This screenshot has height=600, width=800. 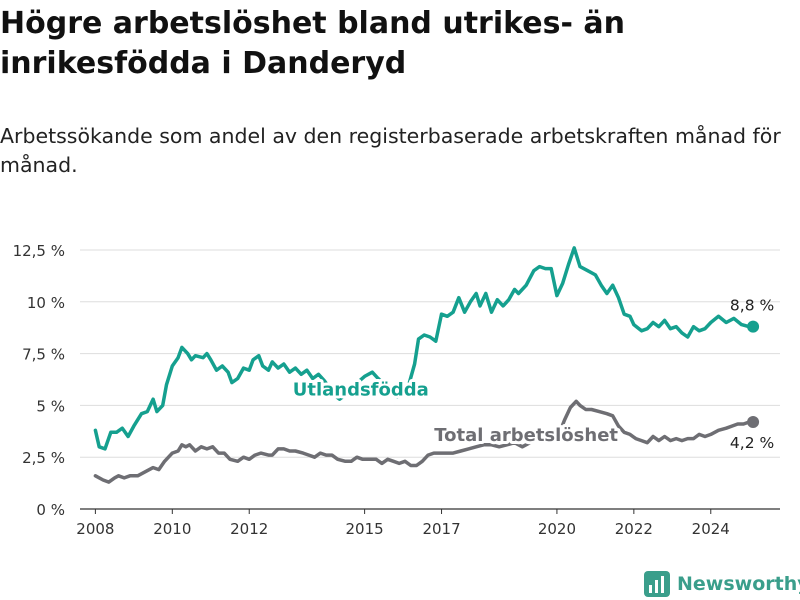 What do you see at coordinates (39, 251) in the screenshot?
I see `y-tick-label: 12,5 %` at bounding box center [39, 251].